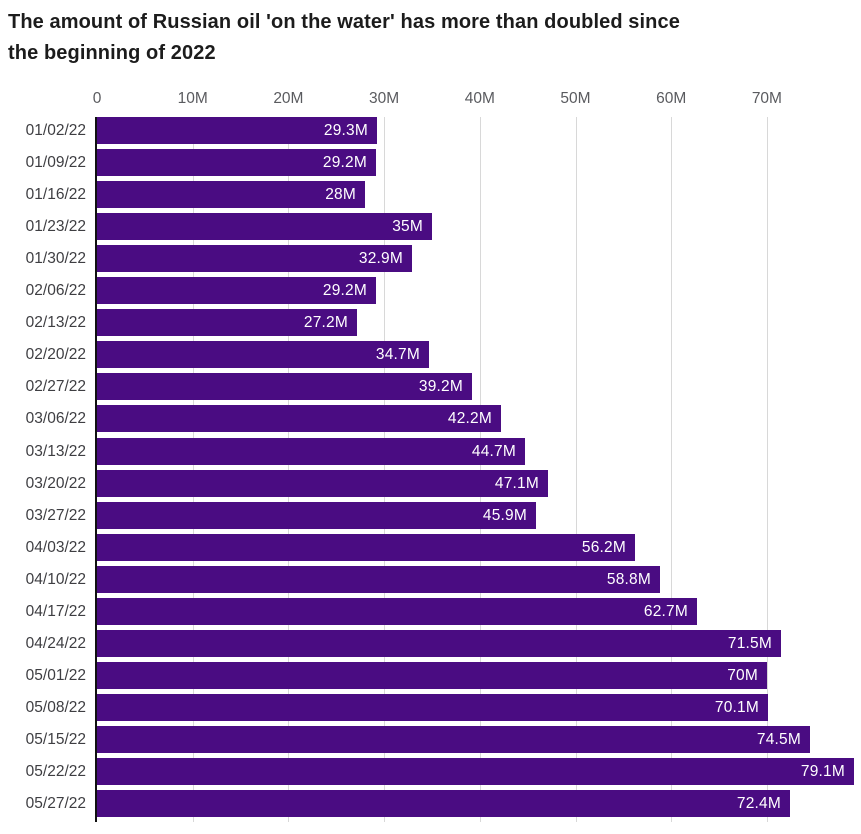 Image resolution: width=861 pixels, height=834 pixels. What do you see at coordinates (55, 386) in the screenshot?
I see `category-label: 02/27/22` at bounding box center [55, 386].